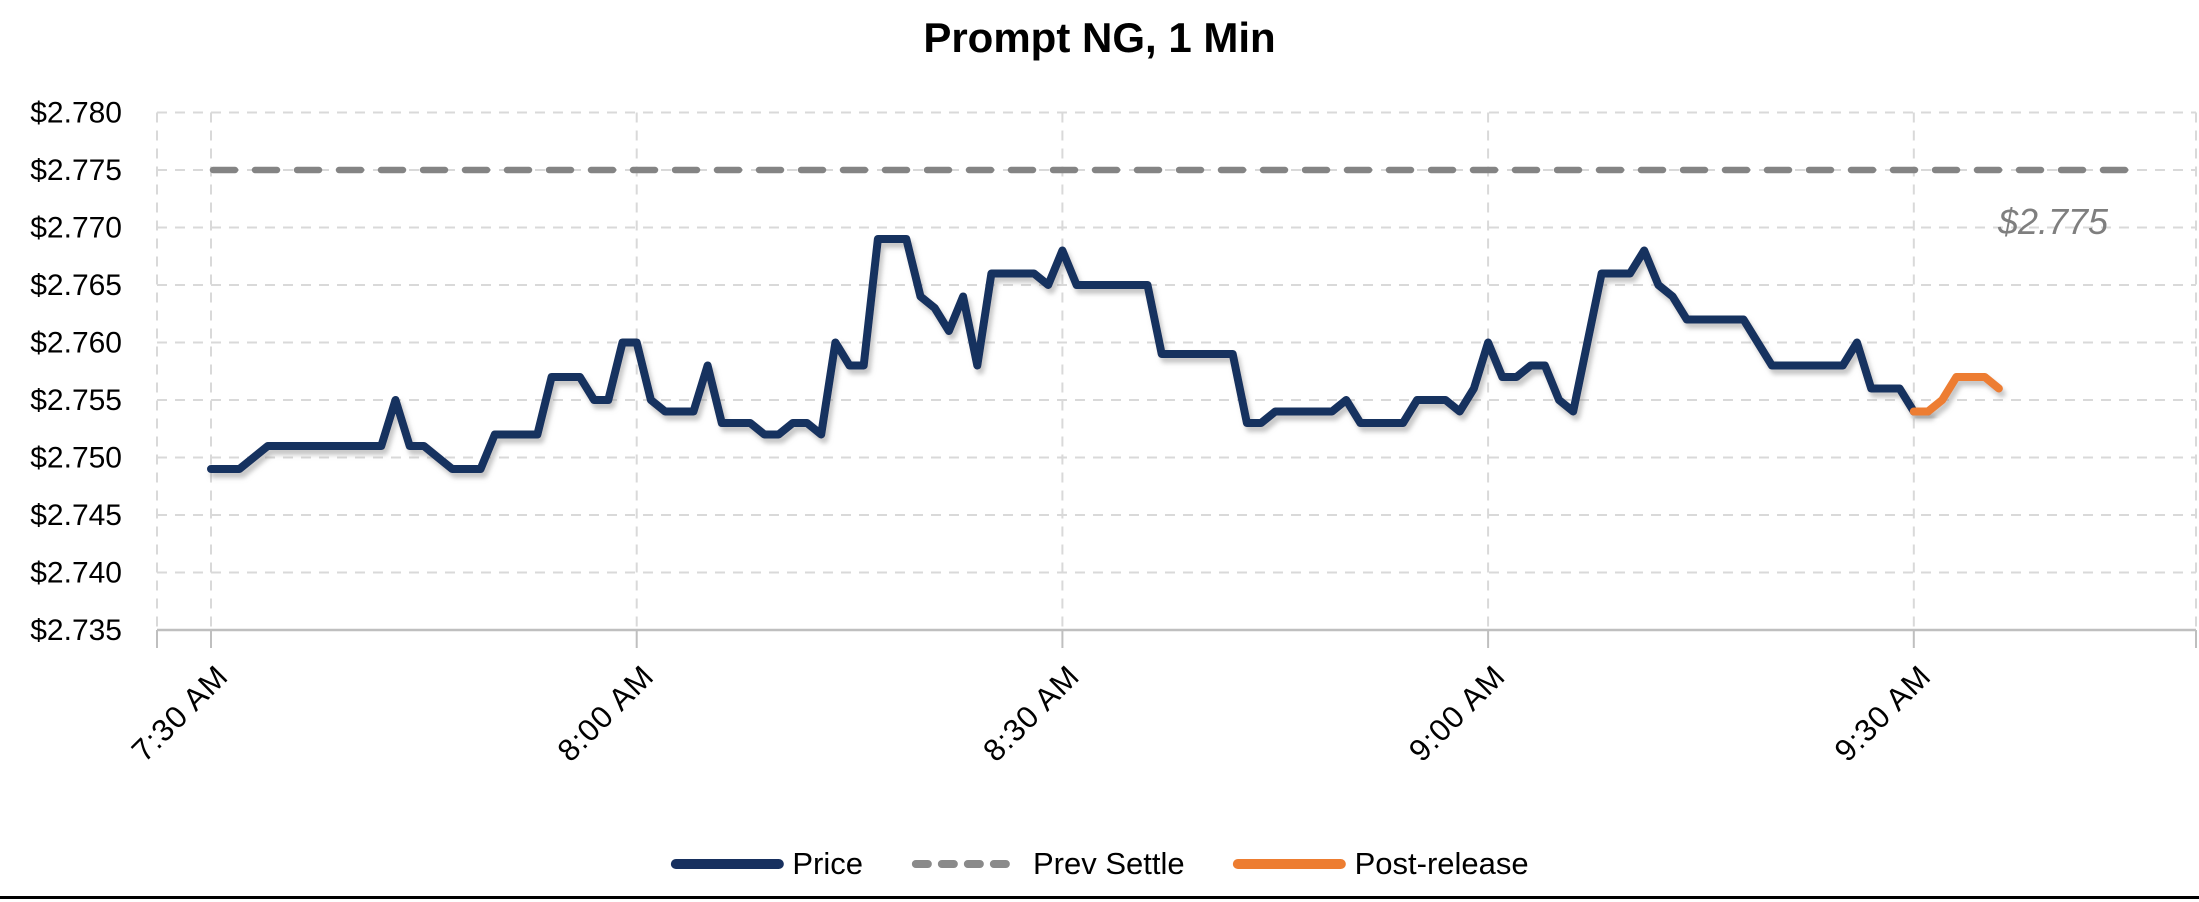 This screenshot has height=902, width=2199. I want to click on y-axis-label: $2.750, so click(76, 458).